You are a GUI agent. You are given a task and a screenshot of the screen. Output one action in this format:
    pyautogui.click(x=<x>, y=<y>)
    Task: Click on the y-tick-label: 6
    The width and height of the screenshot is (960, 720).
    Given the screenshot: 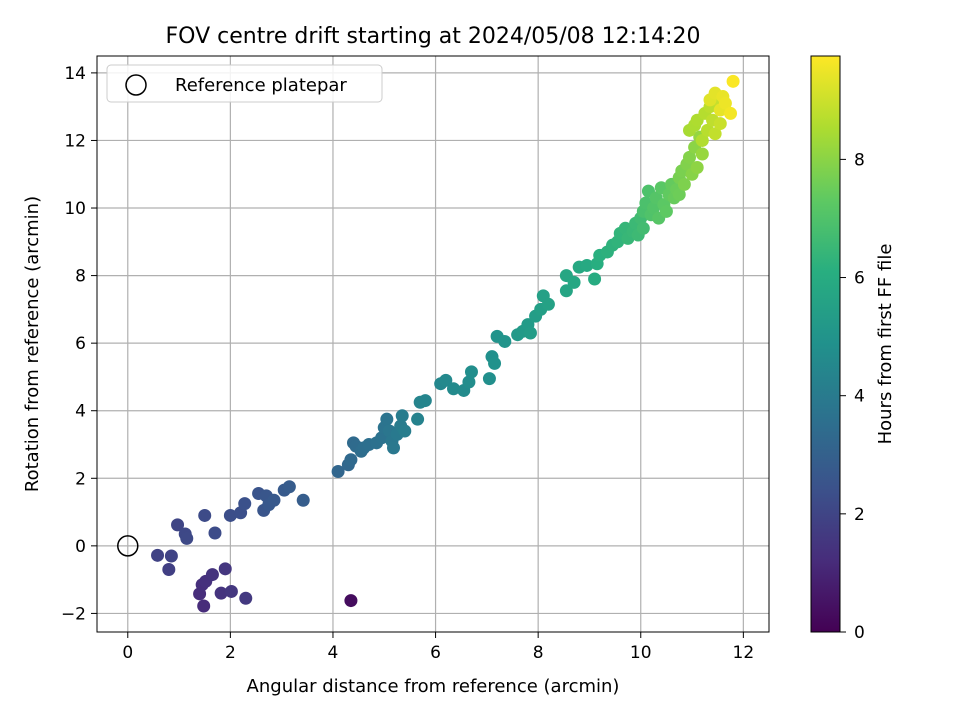 What is the action you would take?
    pyautogui.click(x=80, y=344)
    